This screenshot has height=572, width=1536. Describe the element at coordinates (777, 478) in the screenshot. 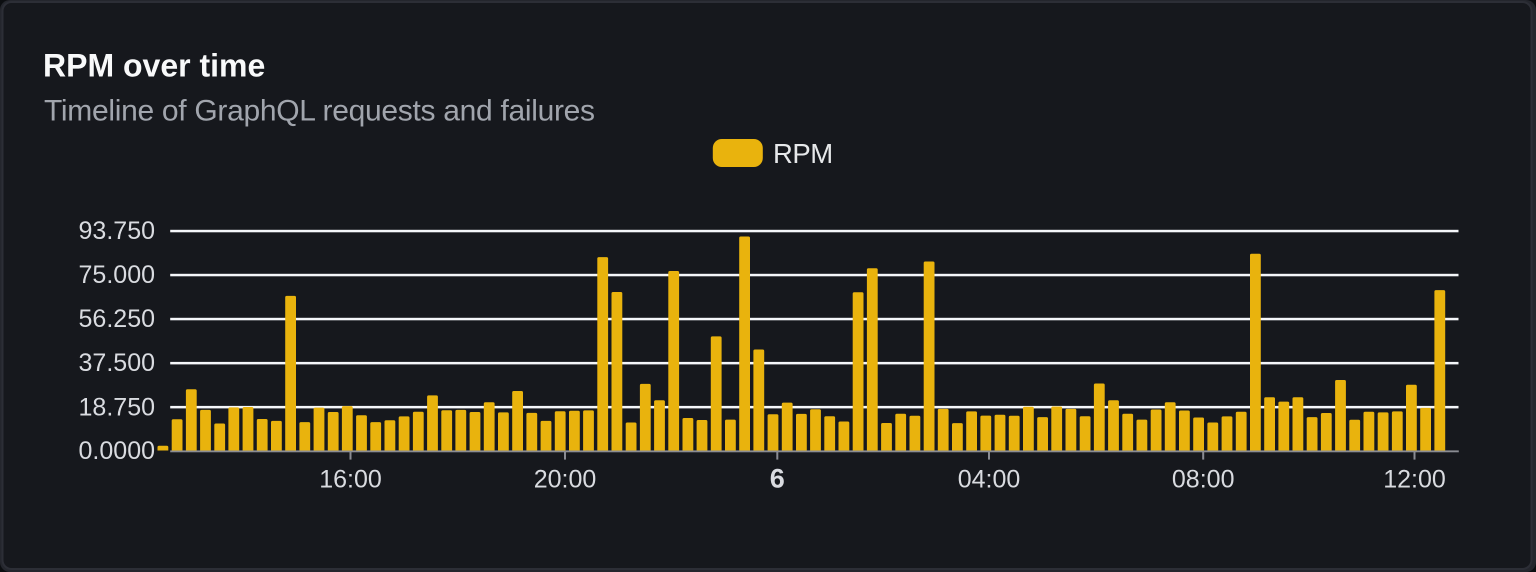

I see `svg-text: 6` at that location.